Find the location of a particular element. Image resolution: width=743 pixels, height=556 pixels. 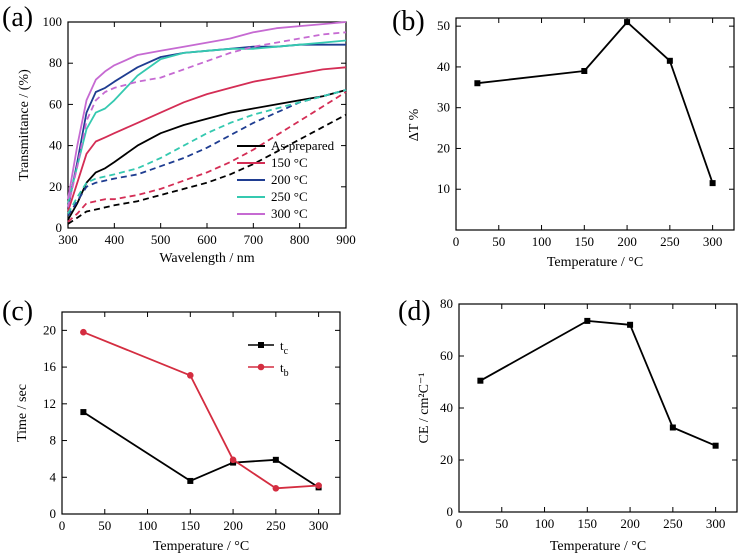

panel-a-legend-label: 200 °C is located at coordinates (289, 179).